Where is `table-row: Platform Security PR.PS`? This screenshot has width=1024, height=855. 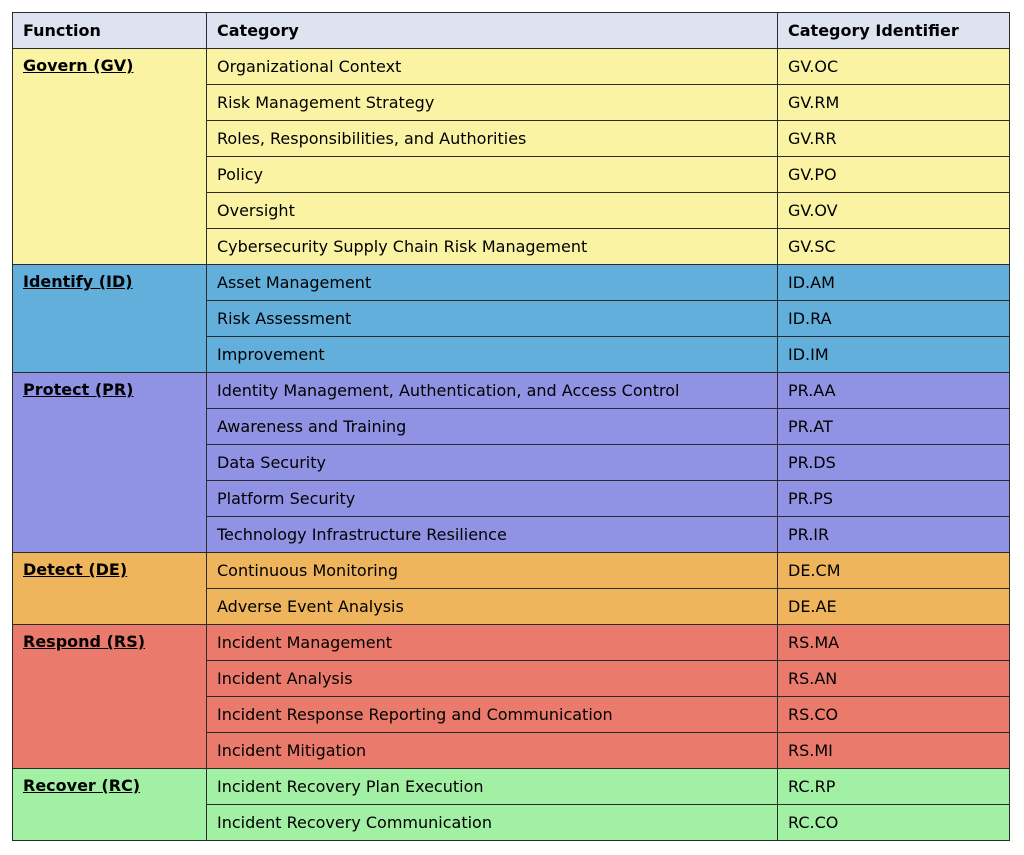 table-row: Platform Security PR.PS is located at coordinates (511, 498).